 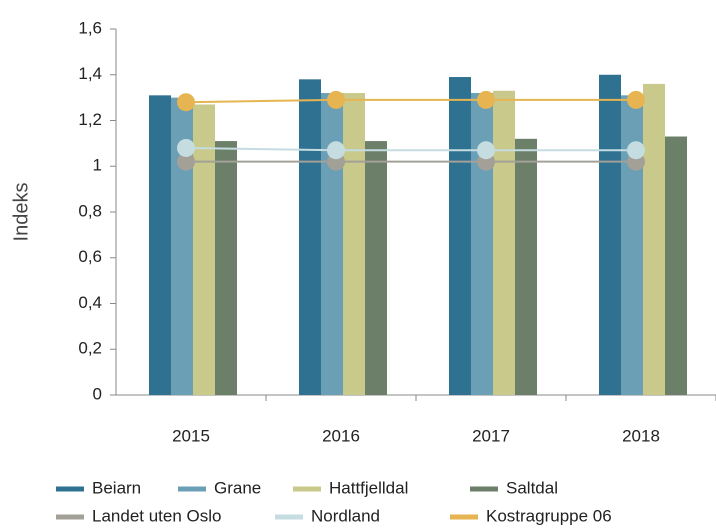 What do you see at coordinates (97, 393) in the screenshot?
I see `y-tick-label: 0` at bounding box center [97, 393].